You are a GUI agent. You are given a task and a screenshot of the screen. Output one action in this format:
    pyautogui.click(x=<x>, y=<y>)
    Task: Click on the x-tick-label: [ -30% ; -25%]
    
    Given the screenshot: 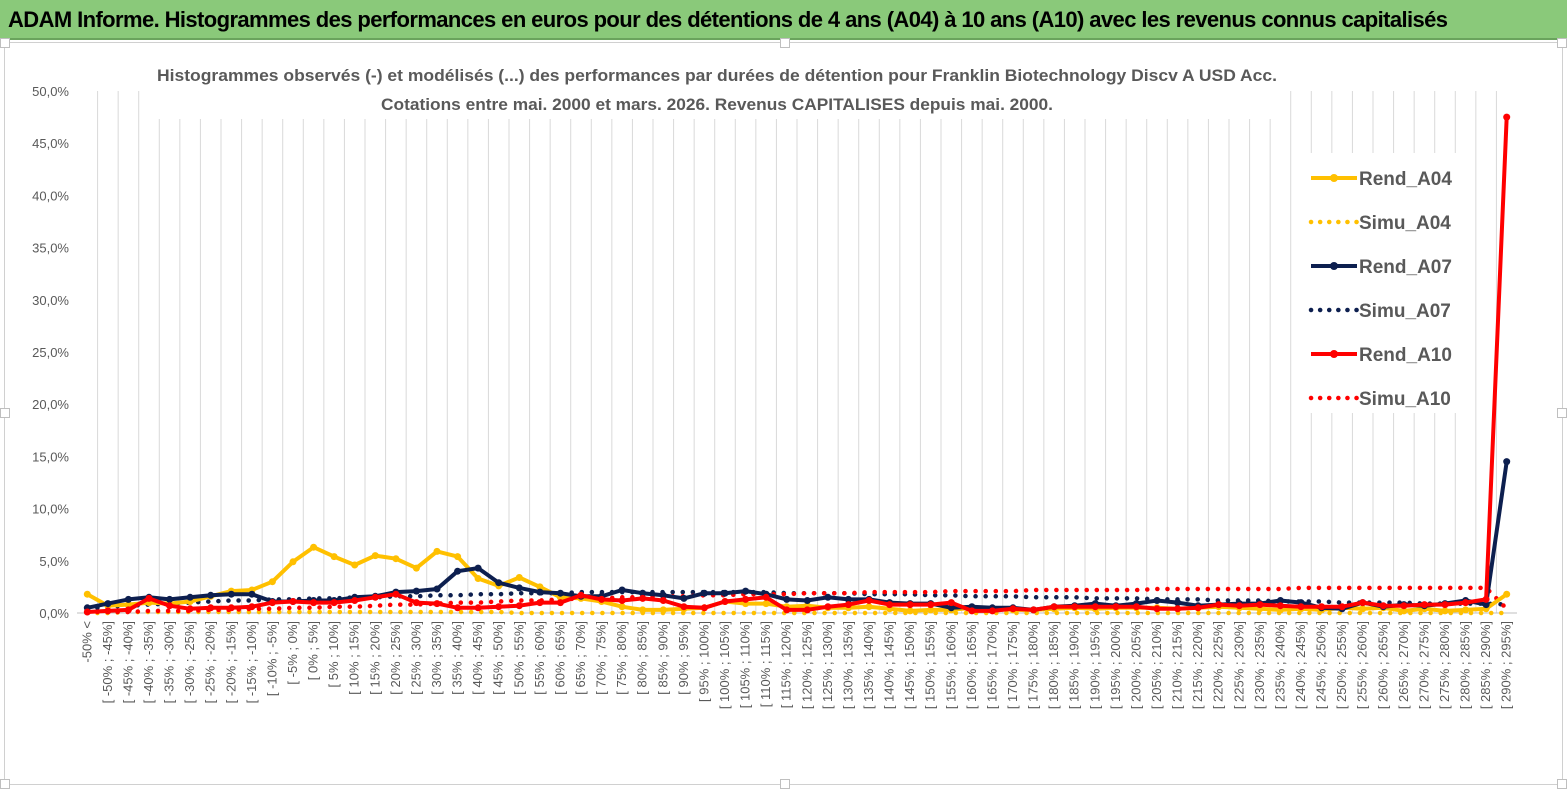 What is the action you would take?
    pyautogui.click(x=189, y=662)
    